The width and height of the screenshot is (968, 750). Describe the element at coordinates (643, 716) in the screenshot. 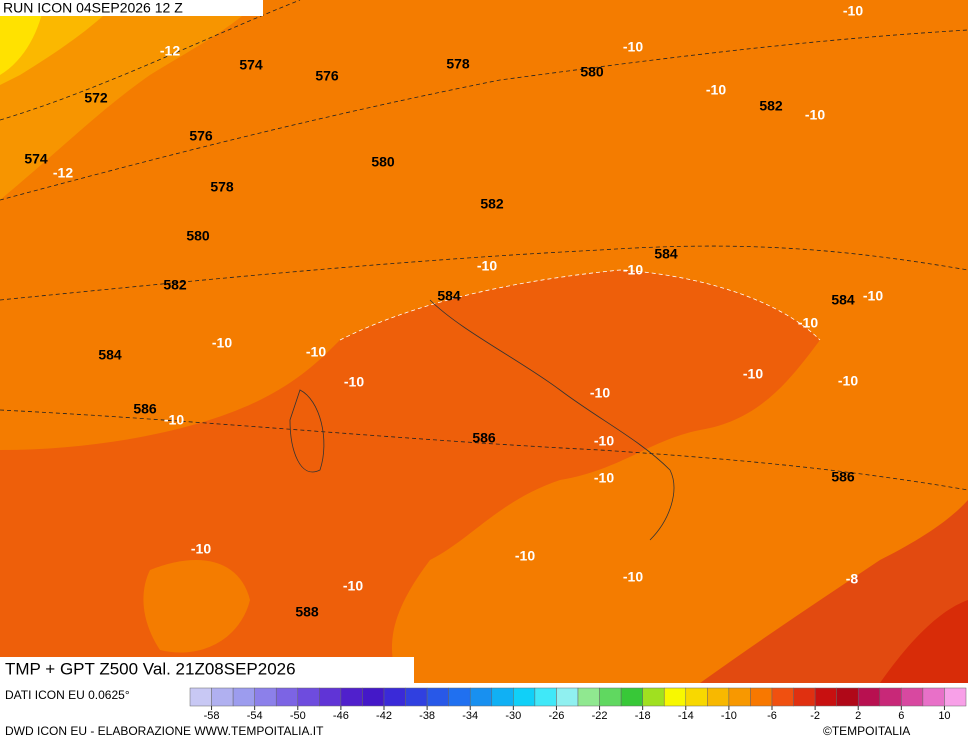

I see `colorbar-tick-label: -18` at that location.